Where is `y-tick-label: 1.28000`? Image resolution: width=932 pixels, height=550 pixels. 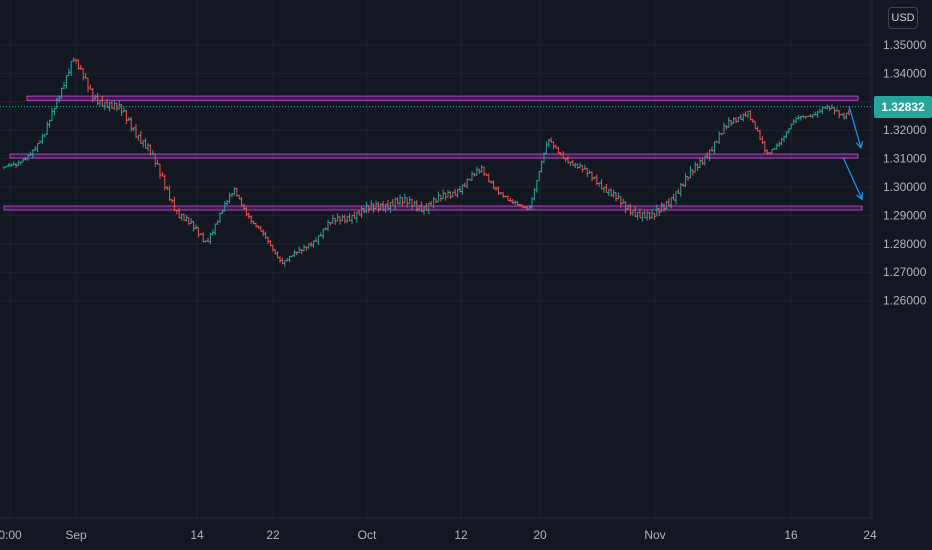
y-tick-label: 1.28000 is located at coordinates (905, 244).